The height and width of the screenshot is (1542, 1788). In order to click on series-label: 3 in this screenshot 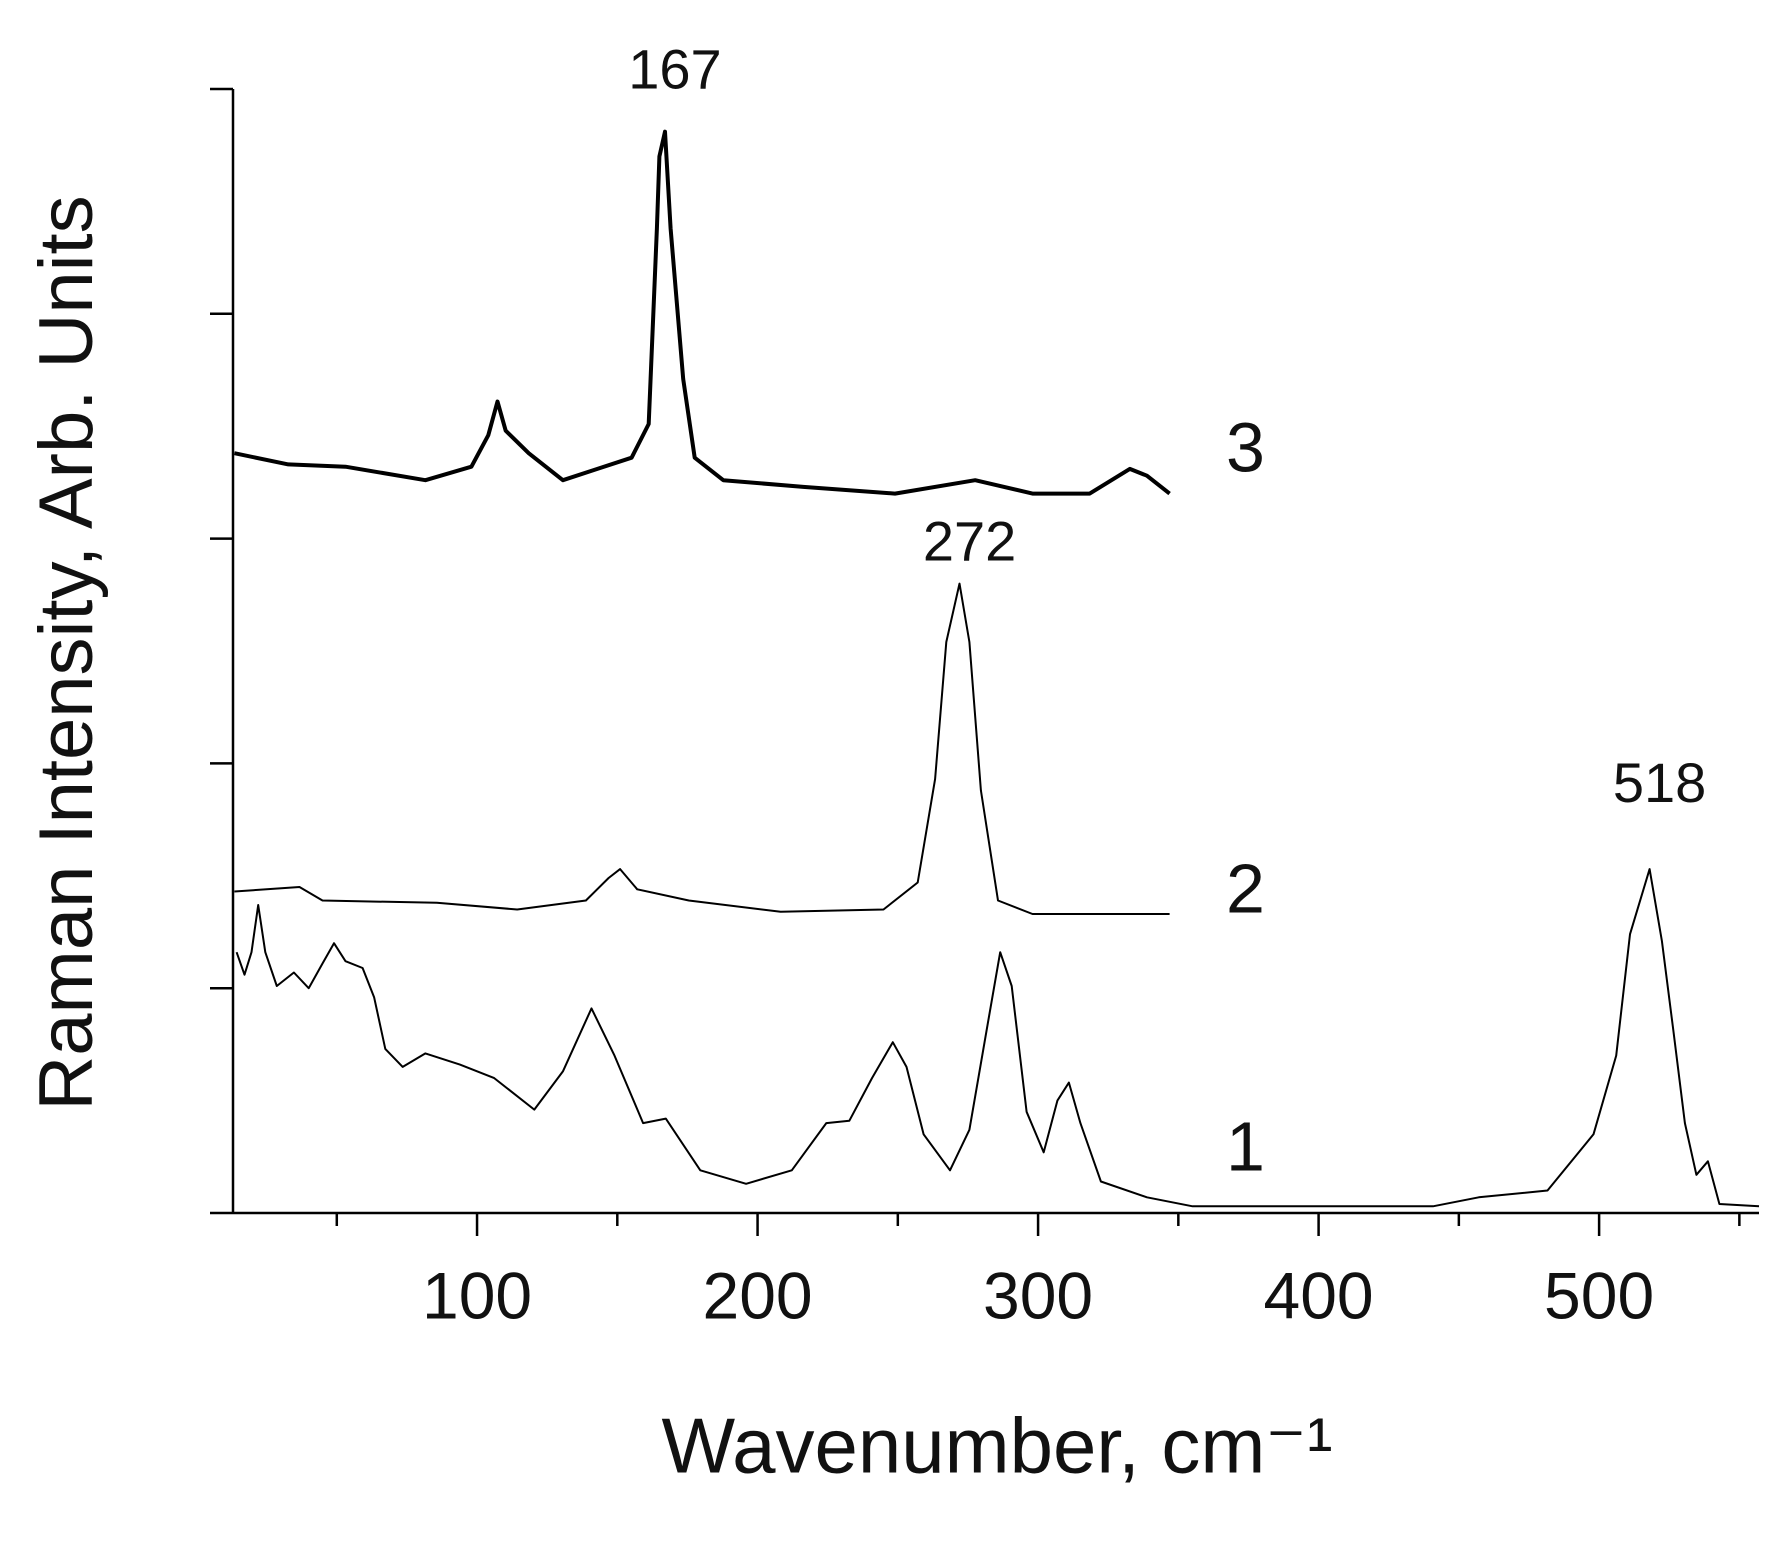, I will do `click(1245, 447)`.